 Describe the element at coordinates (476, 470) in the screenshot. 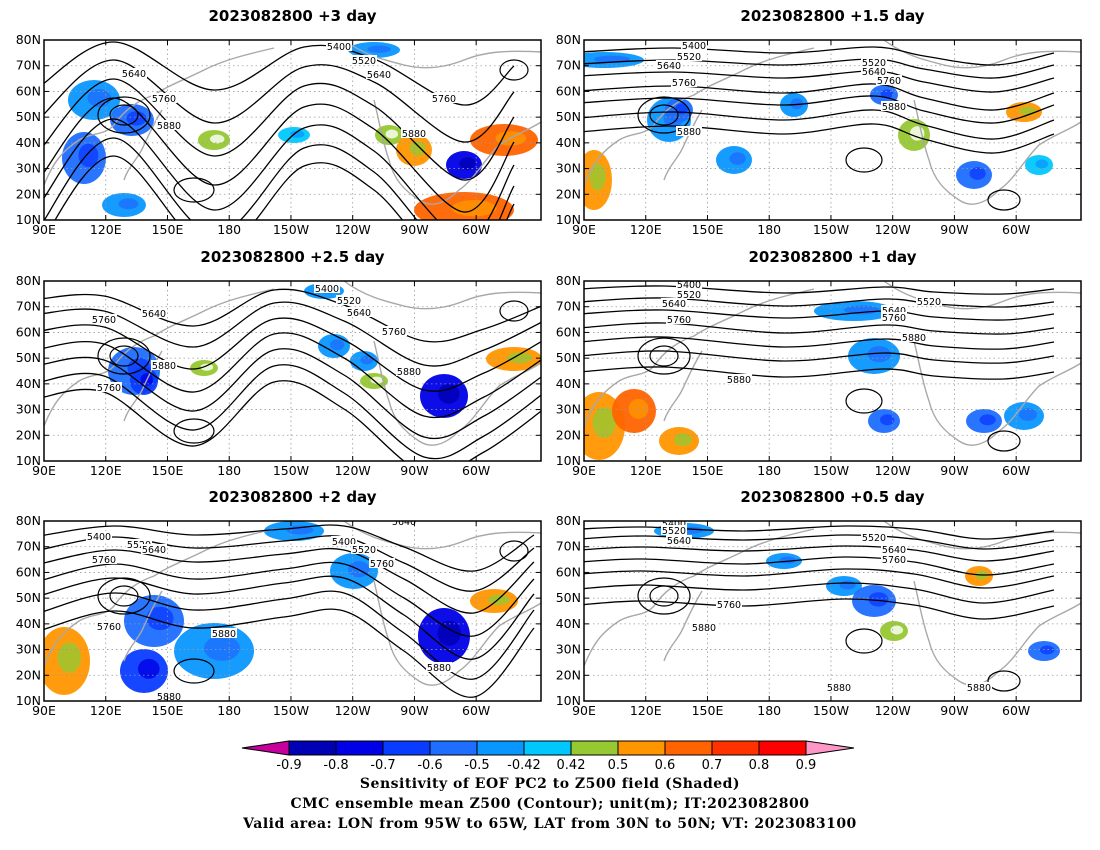

I see `lon-tick-label: 60W` at that location.